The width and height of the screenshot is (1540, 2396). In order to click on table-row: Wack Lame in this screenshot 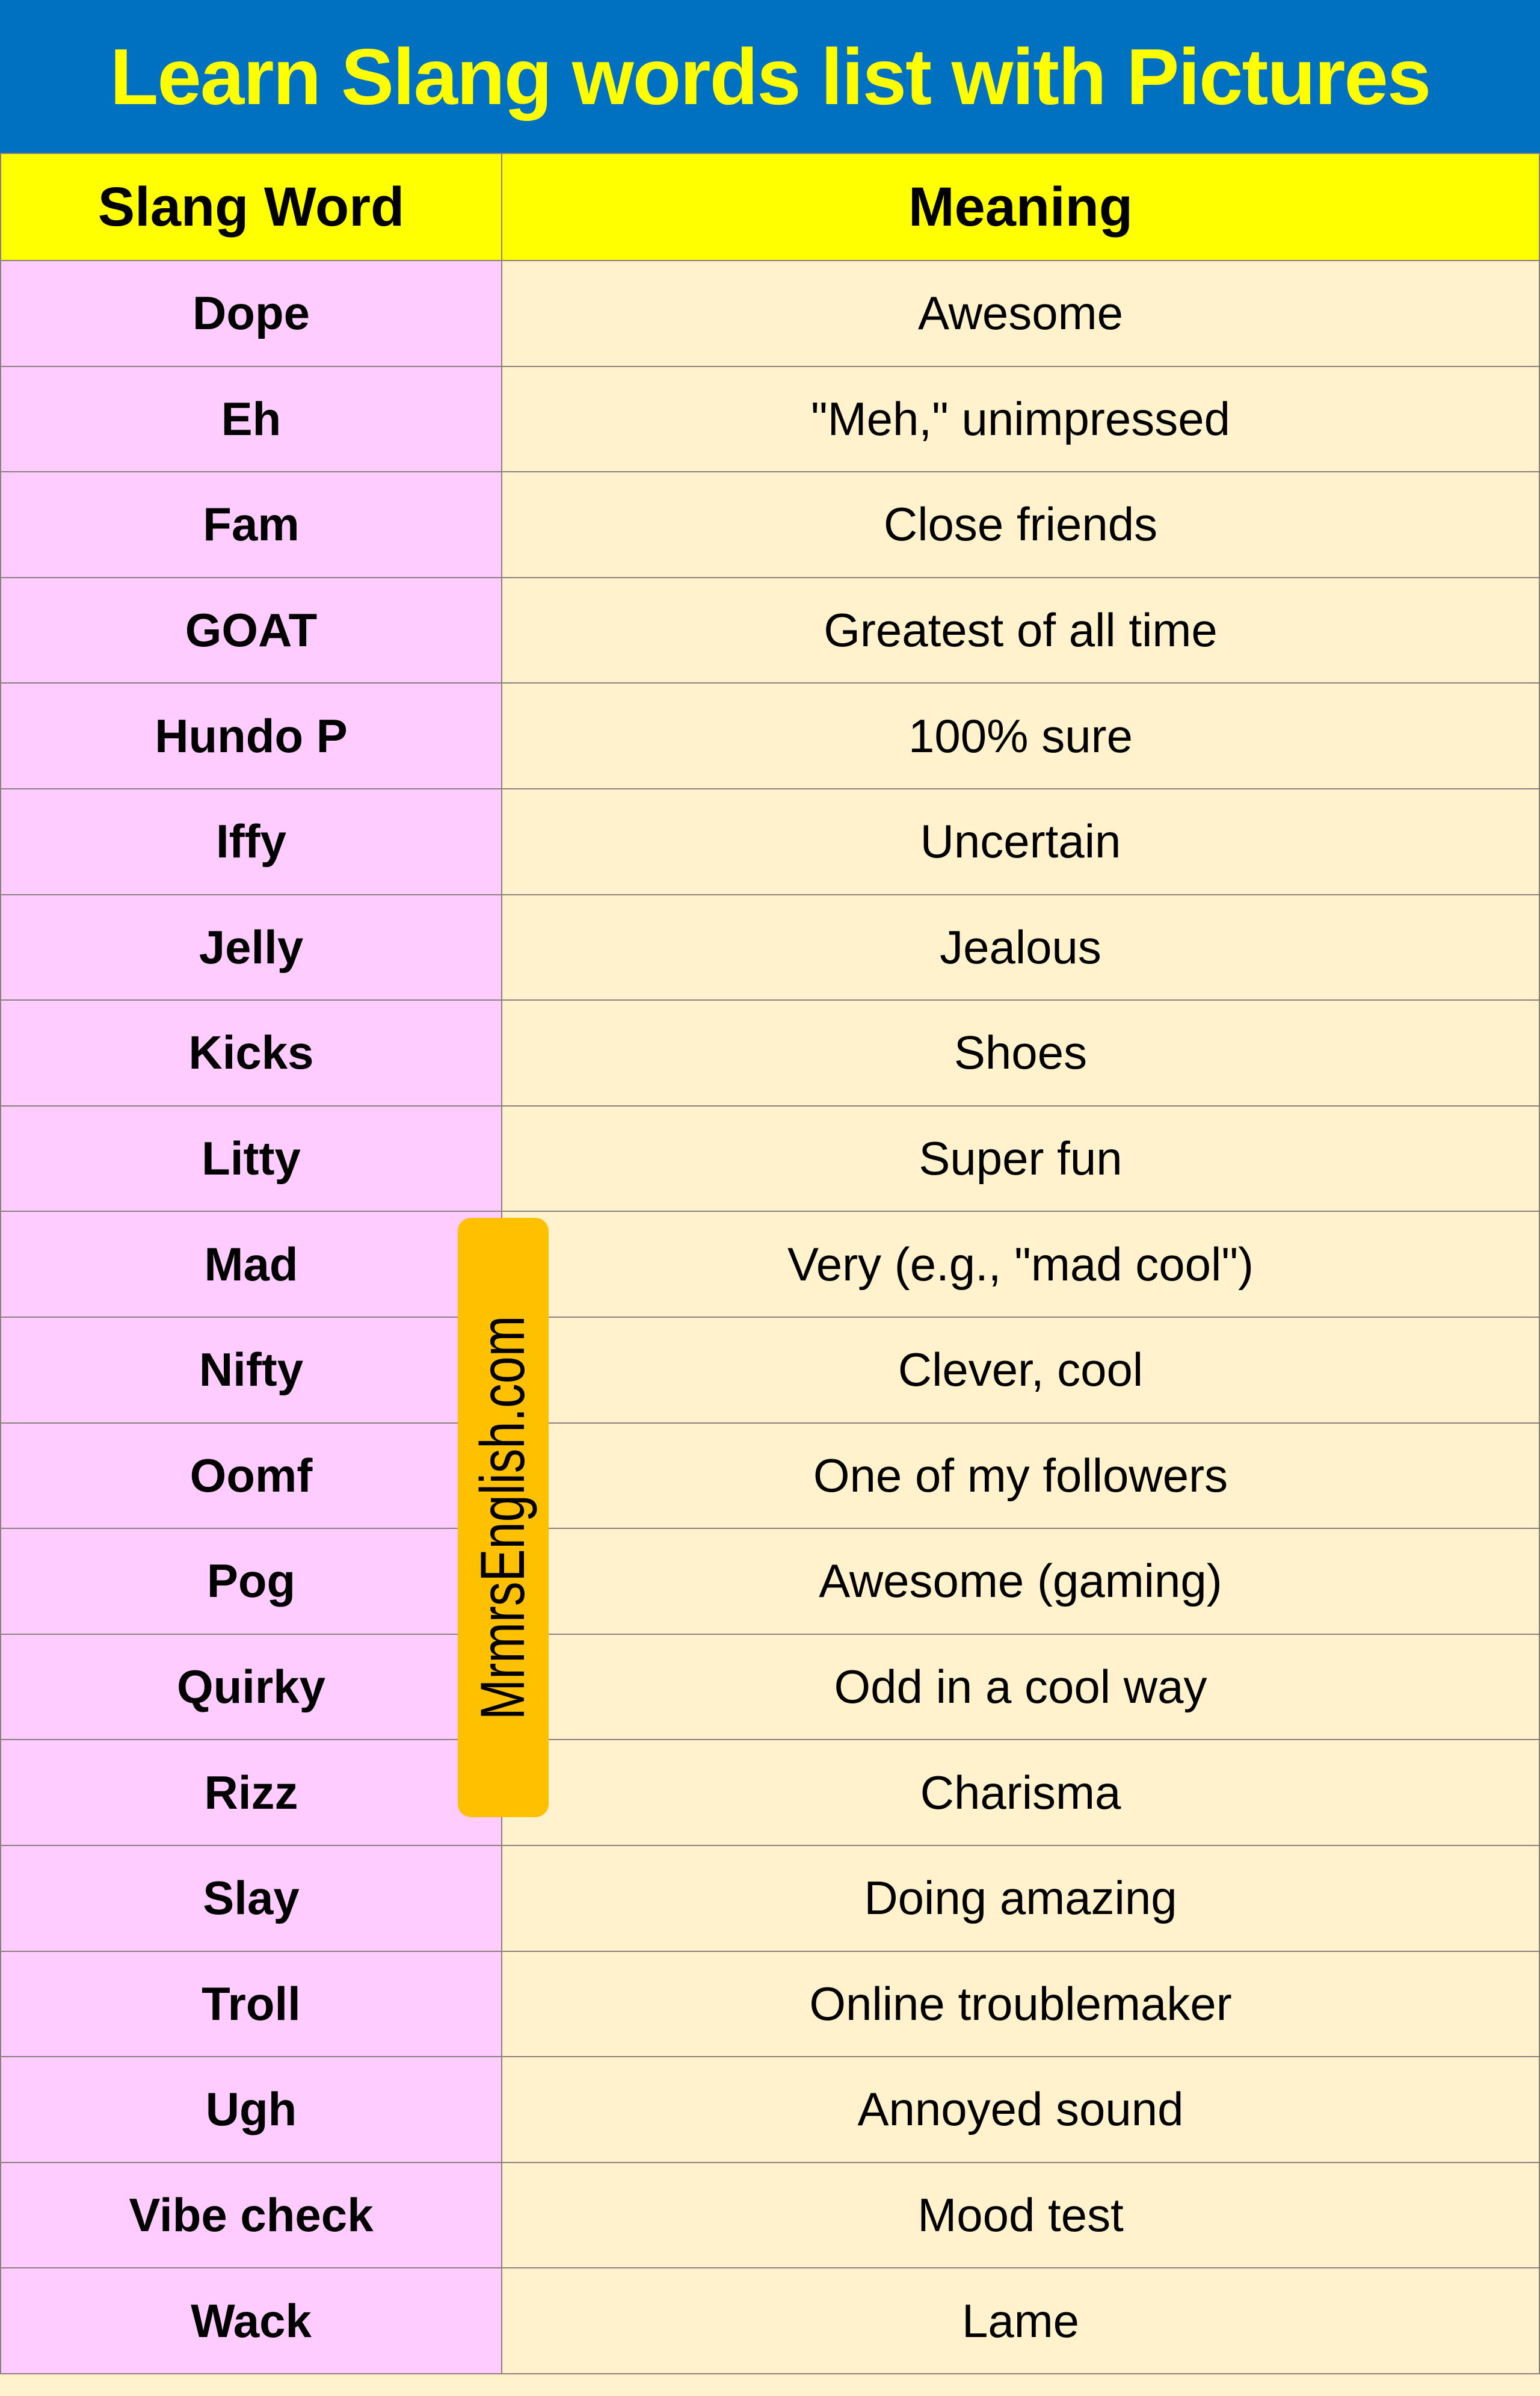, I will do `click(770, 2320)`.